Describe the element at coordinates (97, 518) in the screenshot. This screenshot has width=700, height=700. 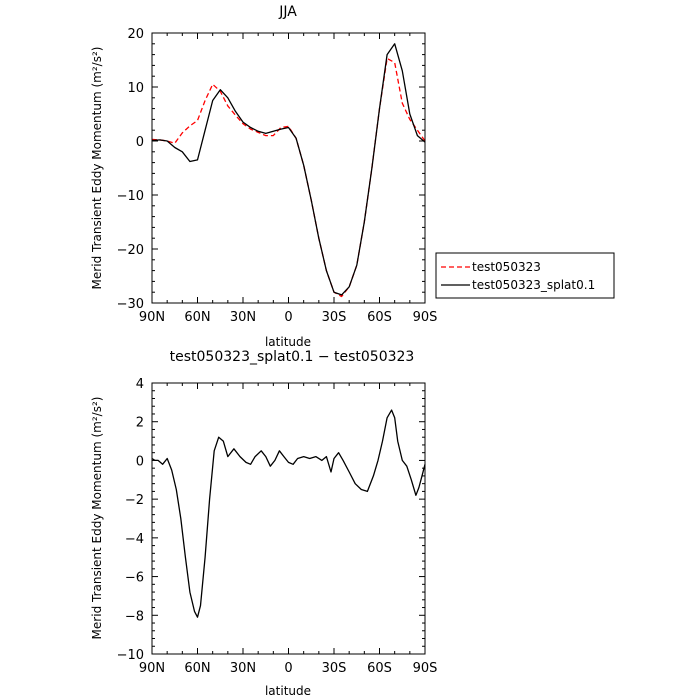
I see `panel-bottom-ylabel: Merid Transient Eddy Momentum (m²/s²)` at that location.